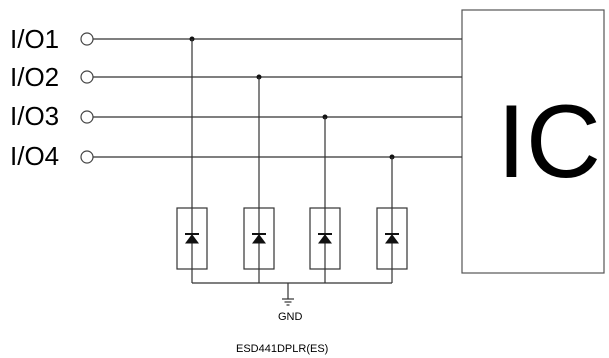  What do you see at coordinates (34, 156) in the screenshot?
I see `pin-label-io4: I/O4` at bounding box center [34, 156].